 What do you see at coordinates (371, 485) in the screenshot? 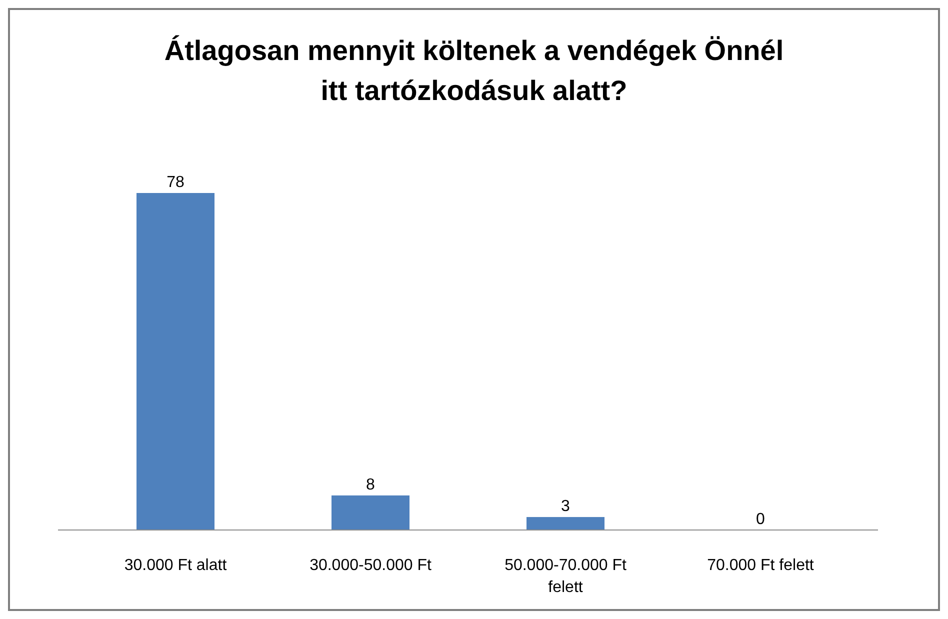
I see `data-label: 8` at bounding box center [371, 485].